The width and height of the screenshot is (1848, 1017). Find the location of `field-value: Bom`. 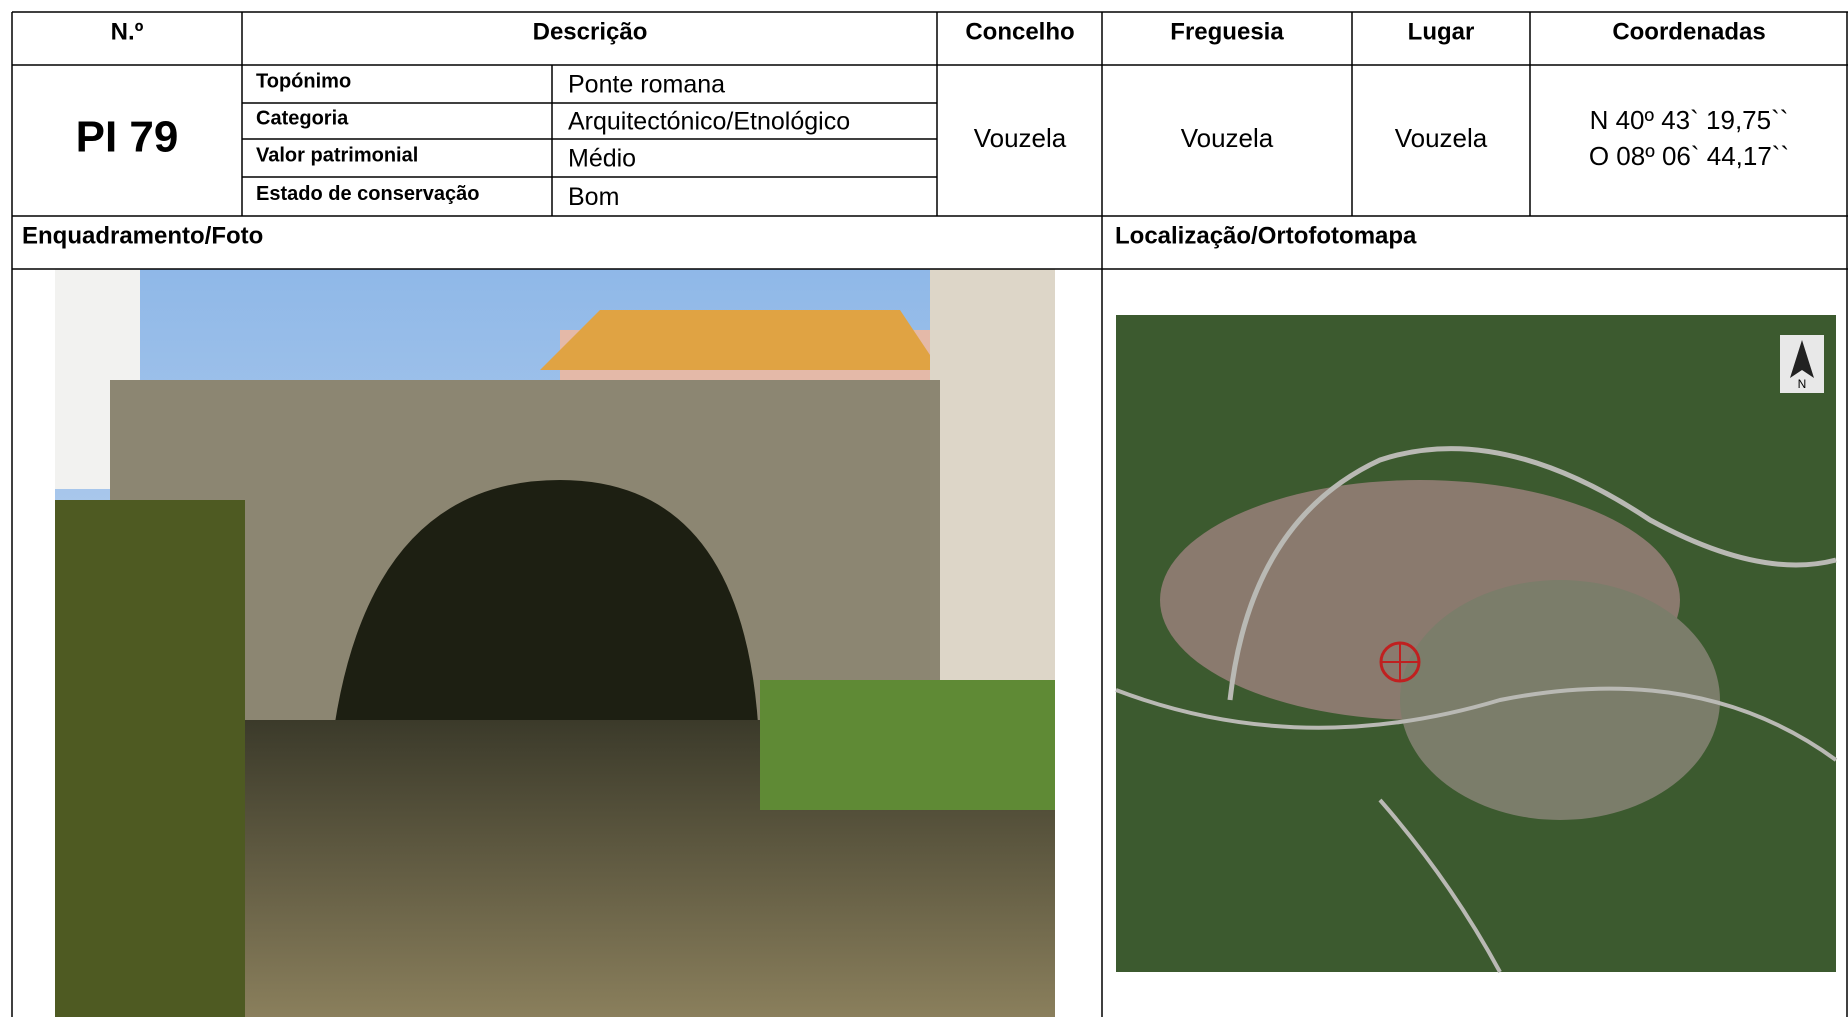

field-value: Bom is located at coordinates (593, 197).